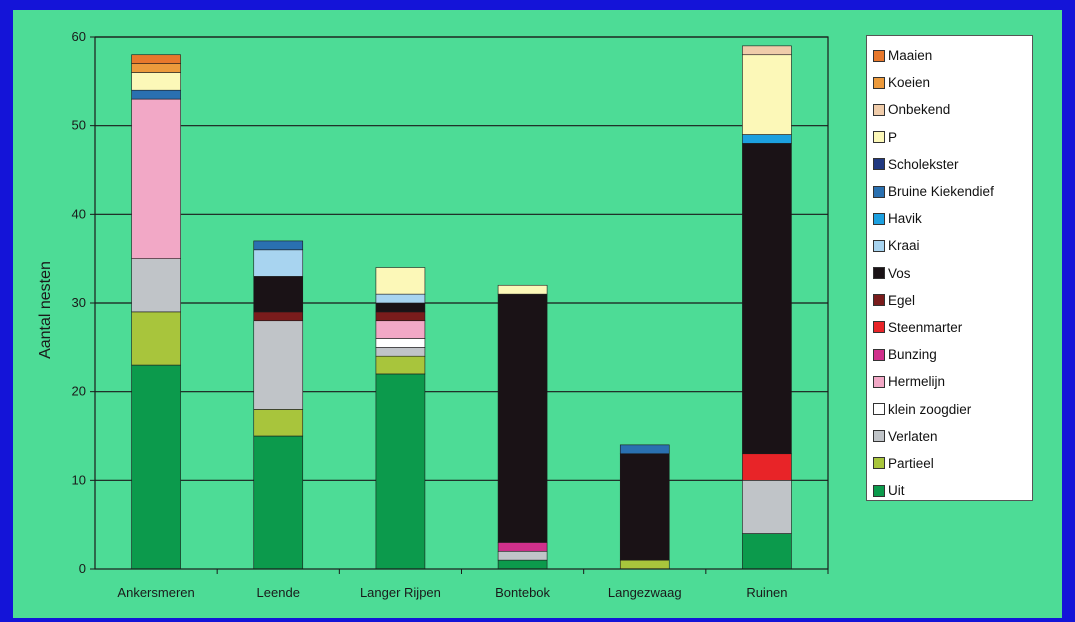 This screenshot has width=1075, height=622. What do you see at coordinates (893, 137) in the screenshot?
I see `legend-label: P` at bounding box center [893, 137].